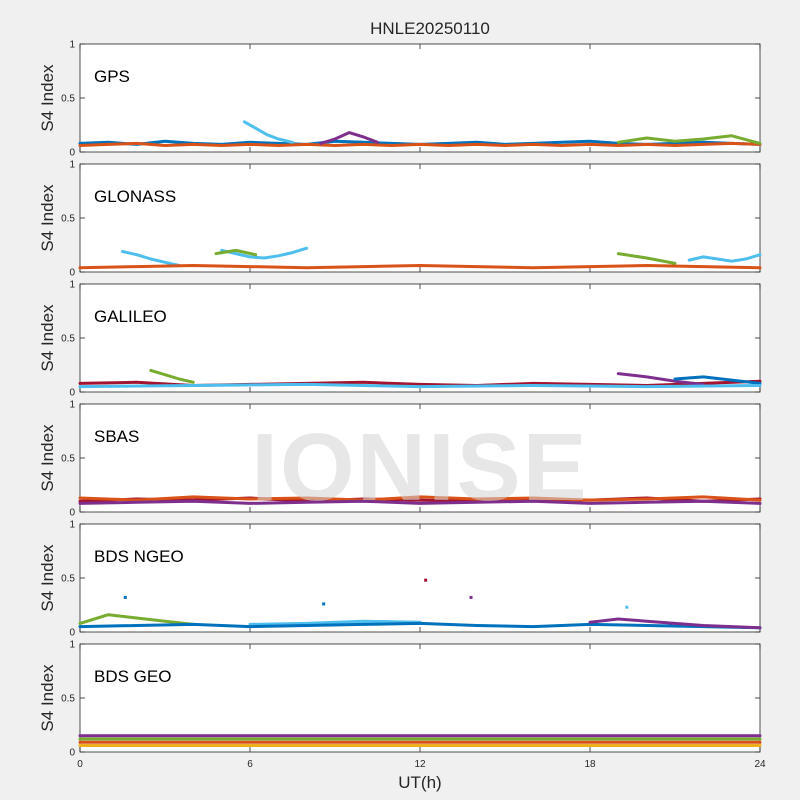  I want to click on x-tick-label: 6, so click(250, 764).